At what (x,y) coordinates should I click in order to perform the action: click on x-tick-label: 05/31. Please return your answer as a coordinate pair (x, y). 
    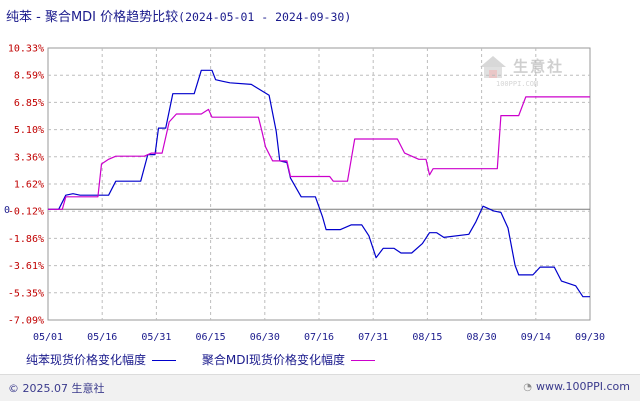
    Looking at the image, I should click on (156, 337).